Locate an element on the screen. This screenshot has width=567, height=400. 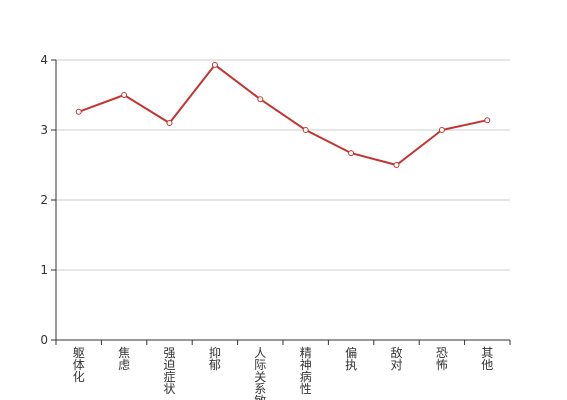
x-tick-label: 人际关系敏感 is located at coordinates (260, 373).